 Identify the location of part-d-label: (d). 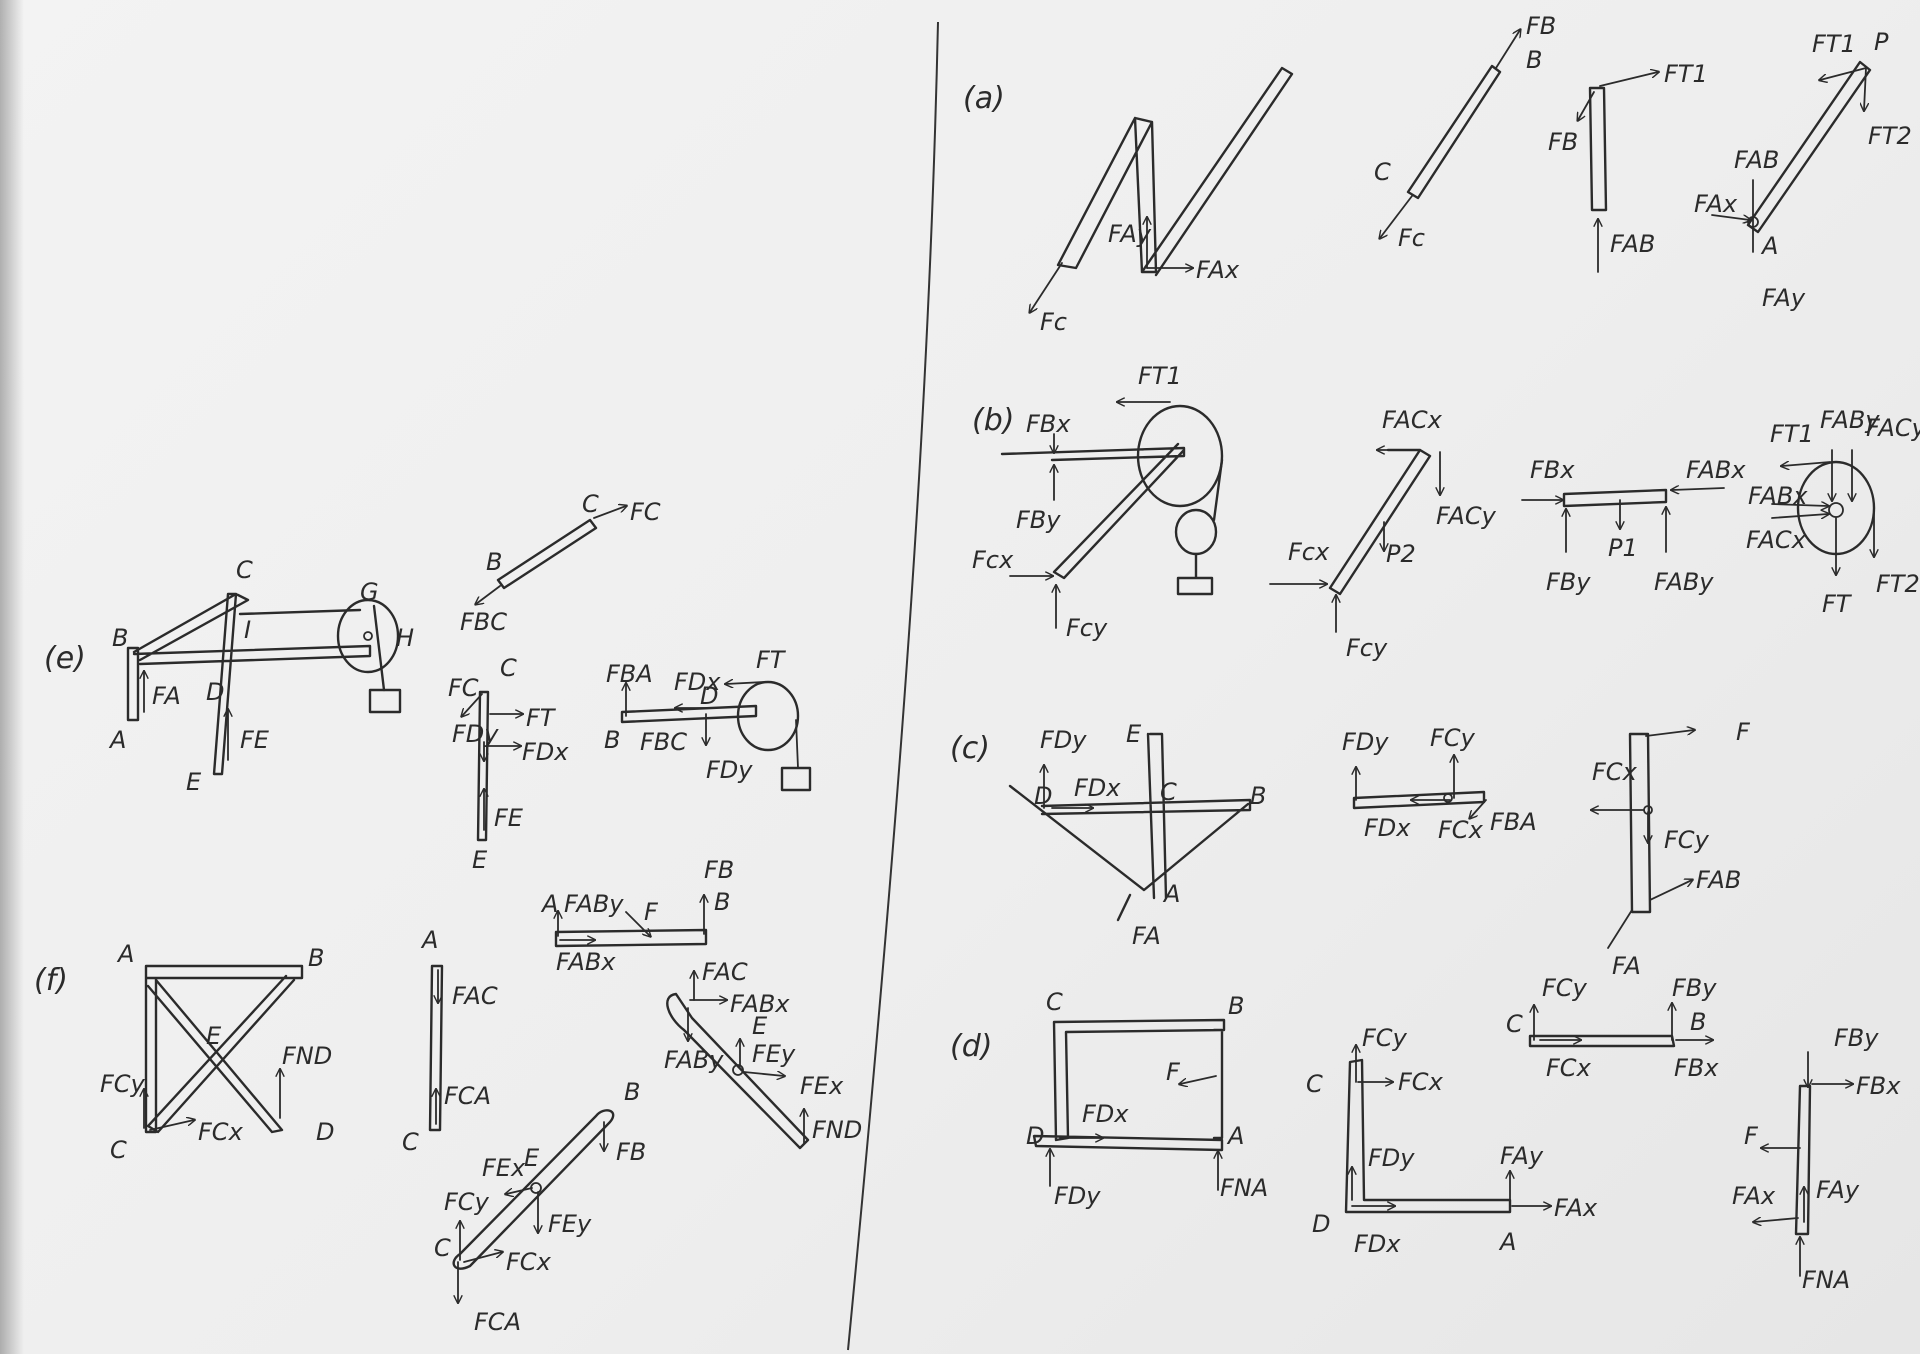
(971, 1046).